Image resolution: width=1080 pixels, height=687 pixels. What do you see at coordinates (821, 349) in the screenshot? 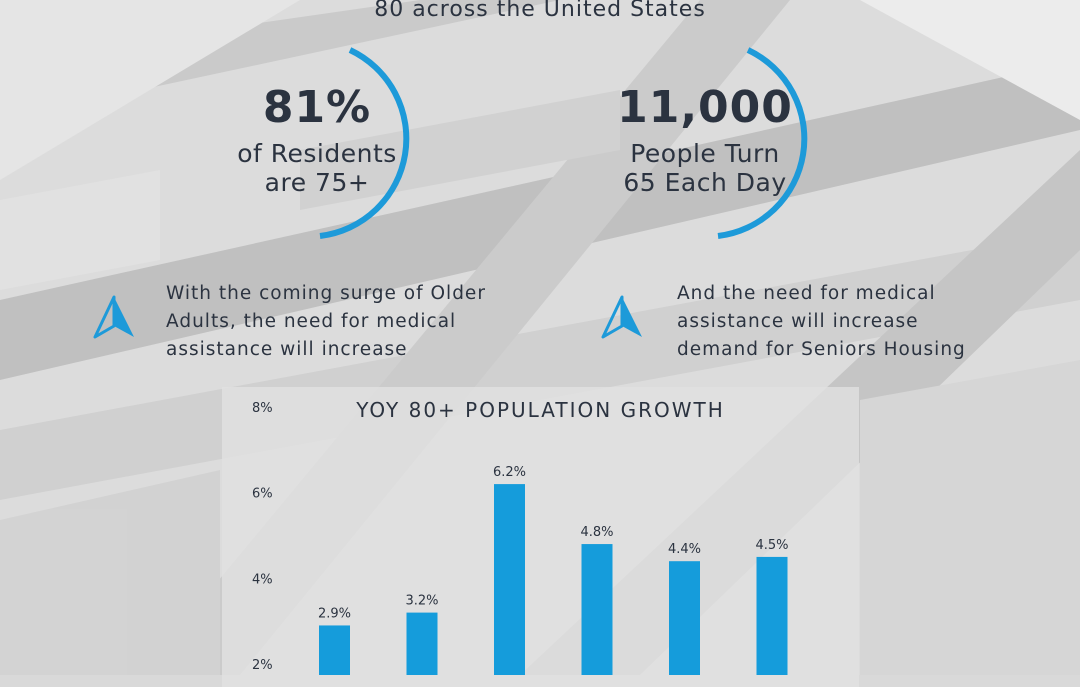
I see `note-line: demand for Seniors Housing` at bounding box center [821, 349].